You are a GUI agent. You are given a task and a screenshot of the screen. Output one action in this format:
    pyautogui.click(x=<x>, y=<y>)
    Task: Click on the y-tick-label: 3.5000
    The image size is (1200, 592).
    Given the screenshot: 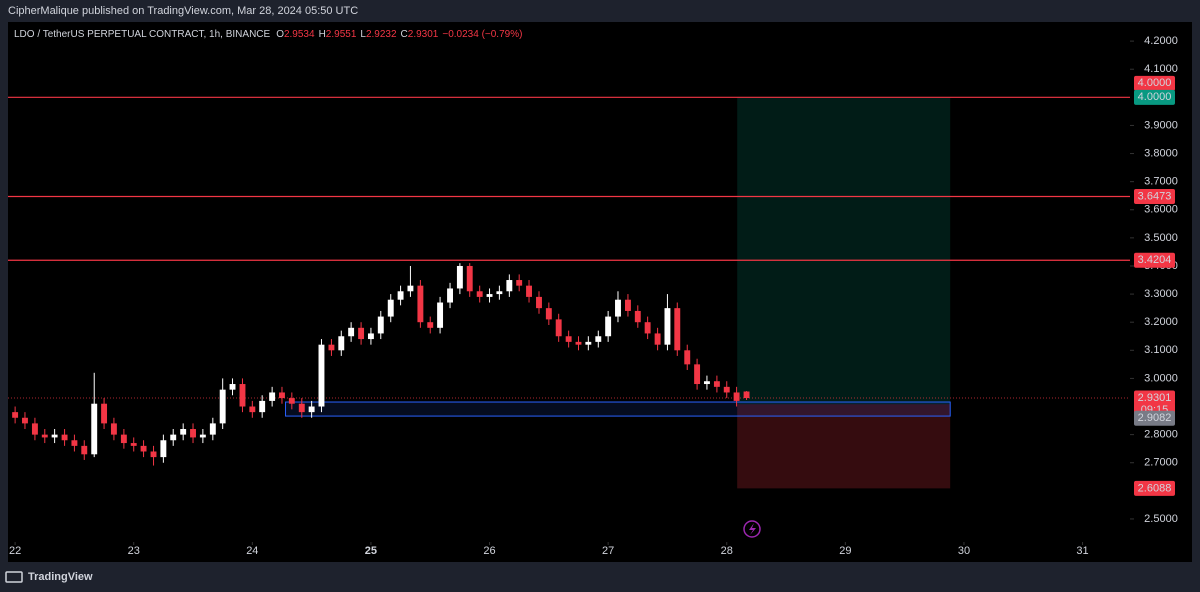 What is the action you would take?
    pyautogui.click(x=1161, y=238)
    